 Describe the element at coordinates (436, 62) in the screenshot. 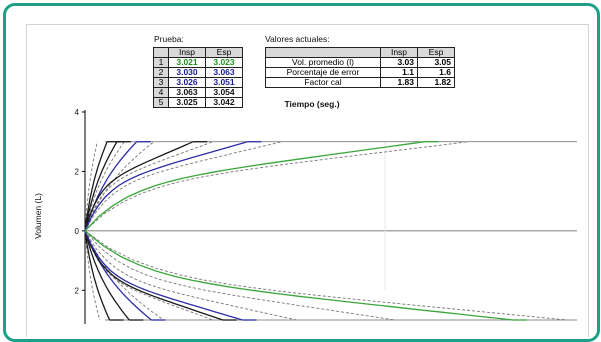

I see `valores-esp-value: 3.05` at that location.